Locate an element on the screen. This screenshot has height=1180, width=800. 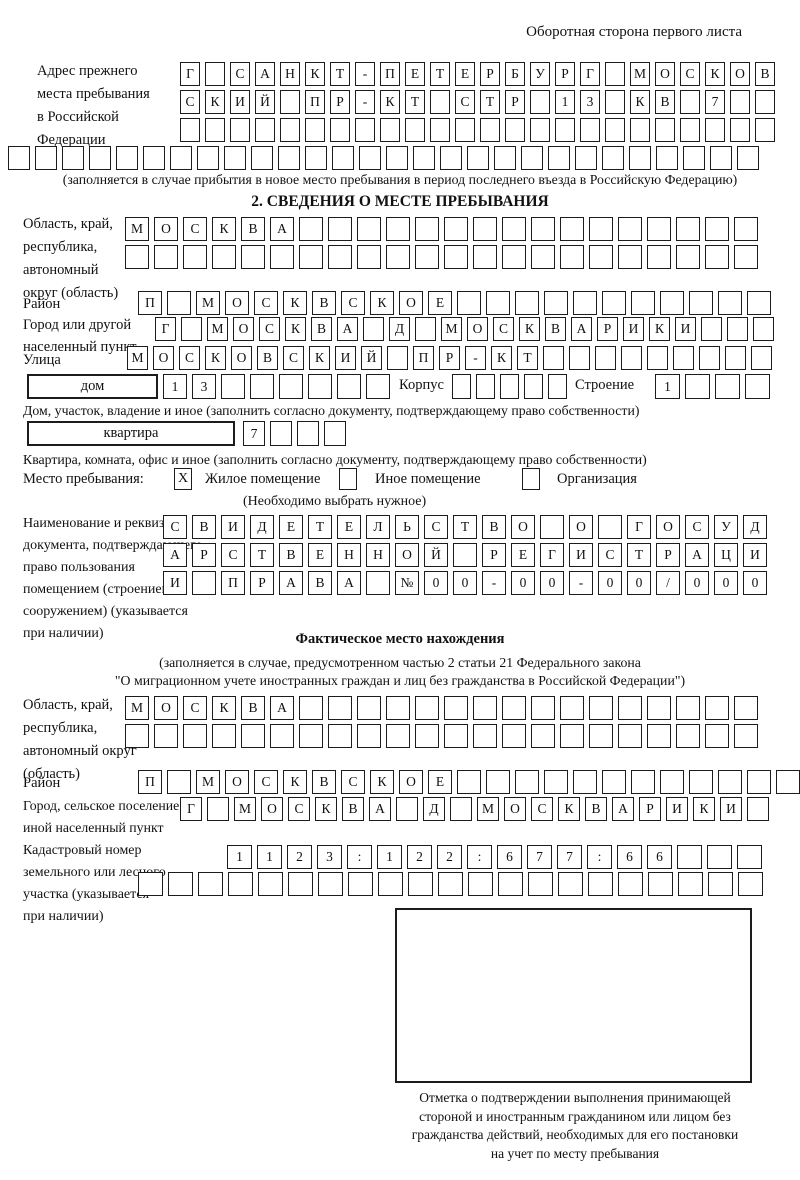
char-cell: : is located at coordinates (359, 857).